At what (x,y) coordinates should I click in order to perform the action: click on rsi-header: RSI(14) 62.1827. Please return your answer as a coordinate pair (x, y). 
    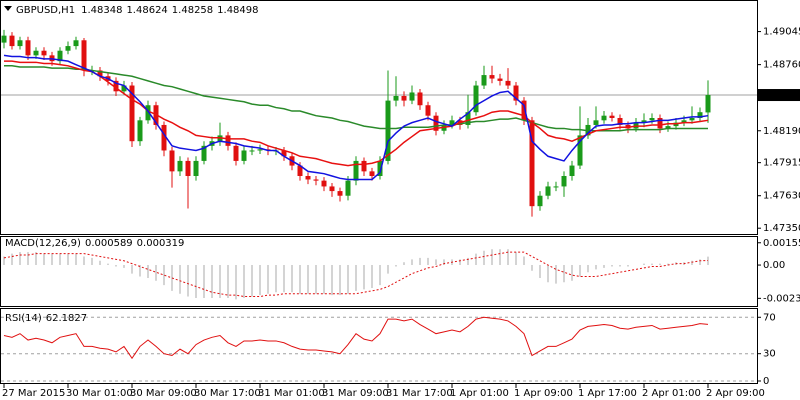
    Looking at the image, I should click on (46, 318).